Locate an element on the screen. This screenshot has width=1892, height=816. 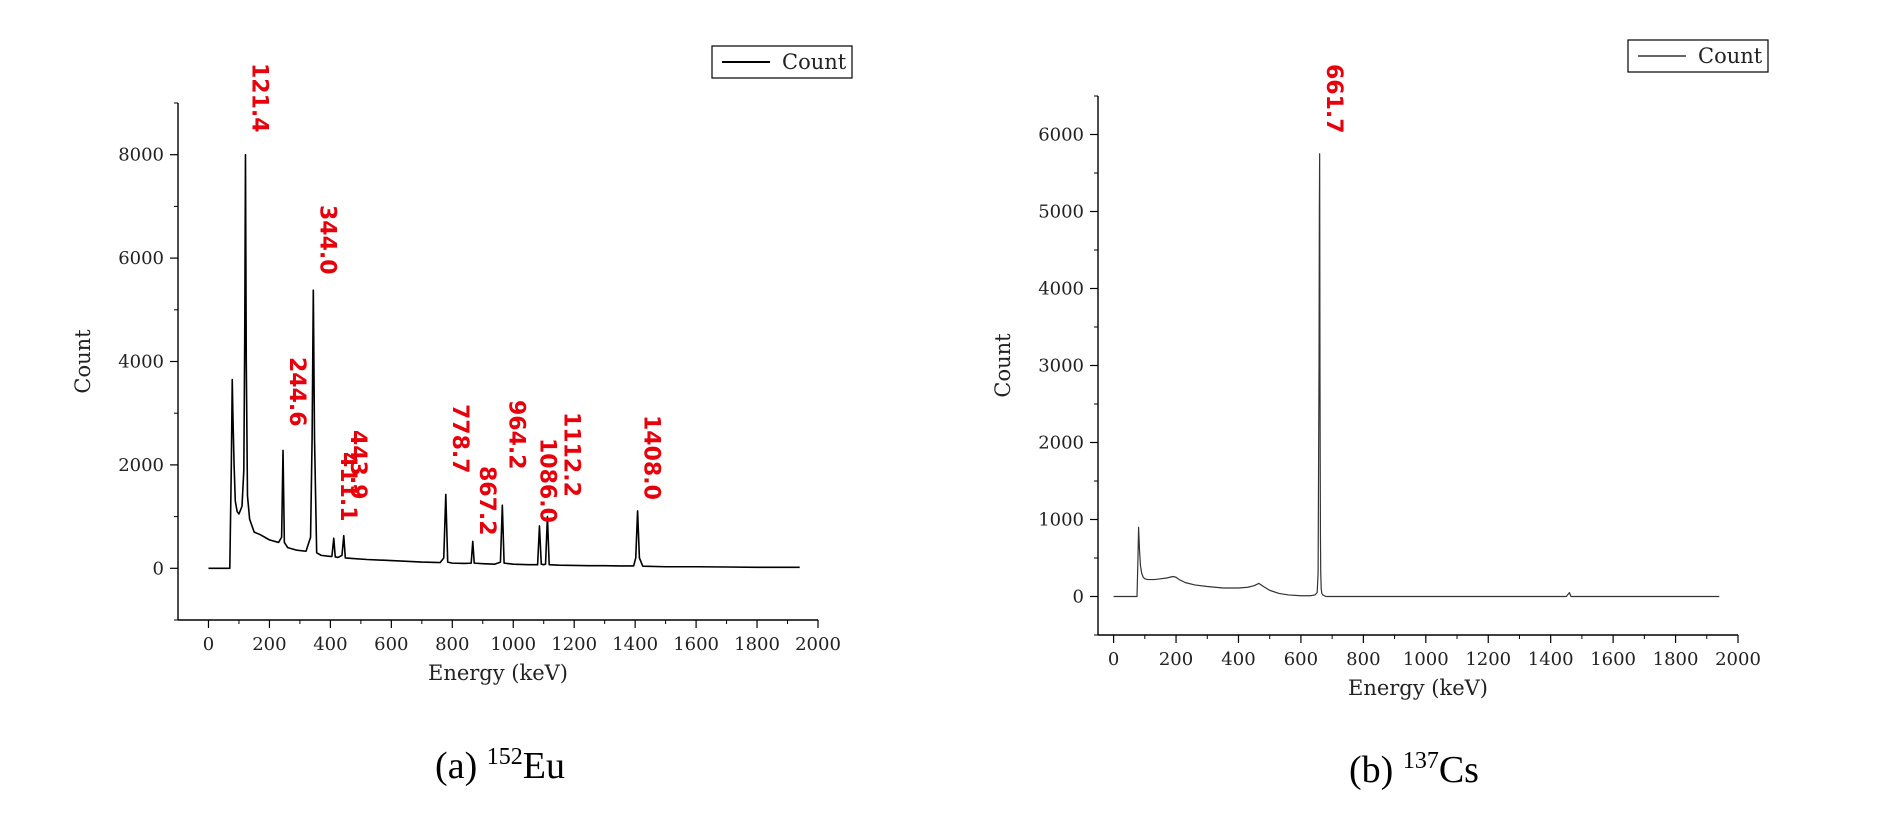
caption-mass-number: 152 is located at coordinates (505, 757).